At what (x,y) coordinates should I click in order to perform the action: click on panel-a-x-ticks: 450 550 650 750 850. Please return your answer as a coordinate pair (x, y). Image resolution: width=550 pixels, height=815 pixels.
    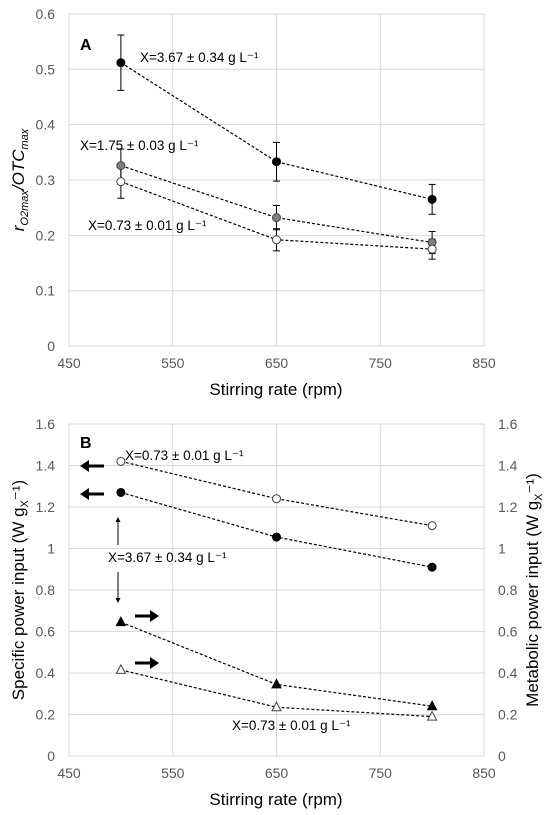
    Looking at the image, I should click on (276, 363).